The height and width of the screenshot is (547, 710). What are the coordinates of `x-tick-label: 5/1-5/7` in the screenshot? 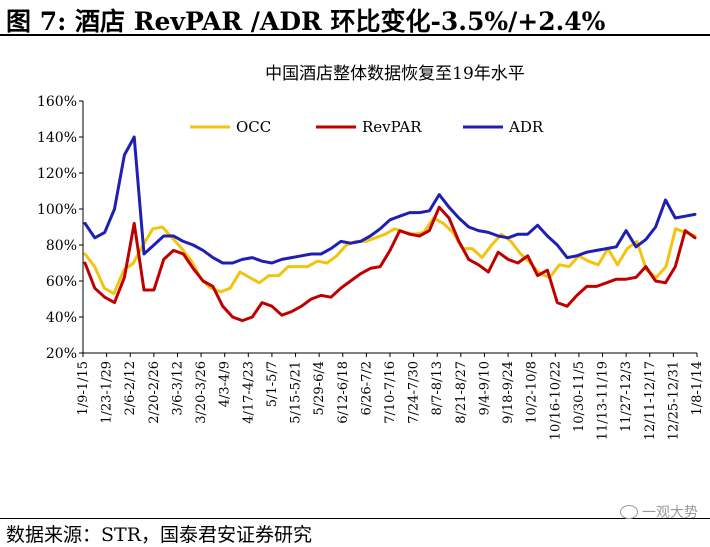 It's located at (272, 384).